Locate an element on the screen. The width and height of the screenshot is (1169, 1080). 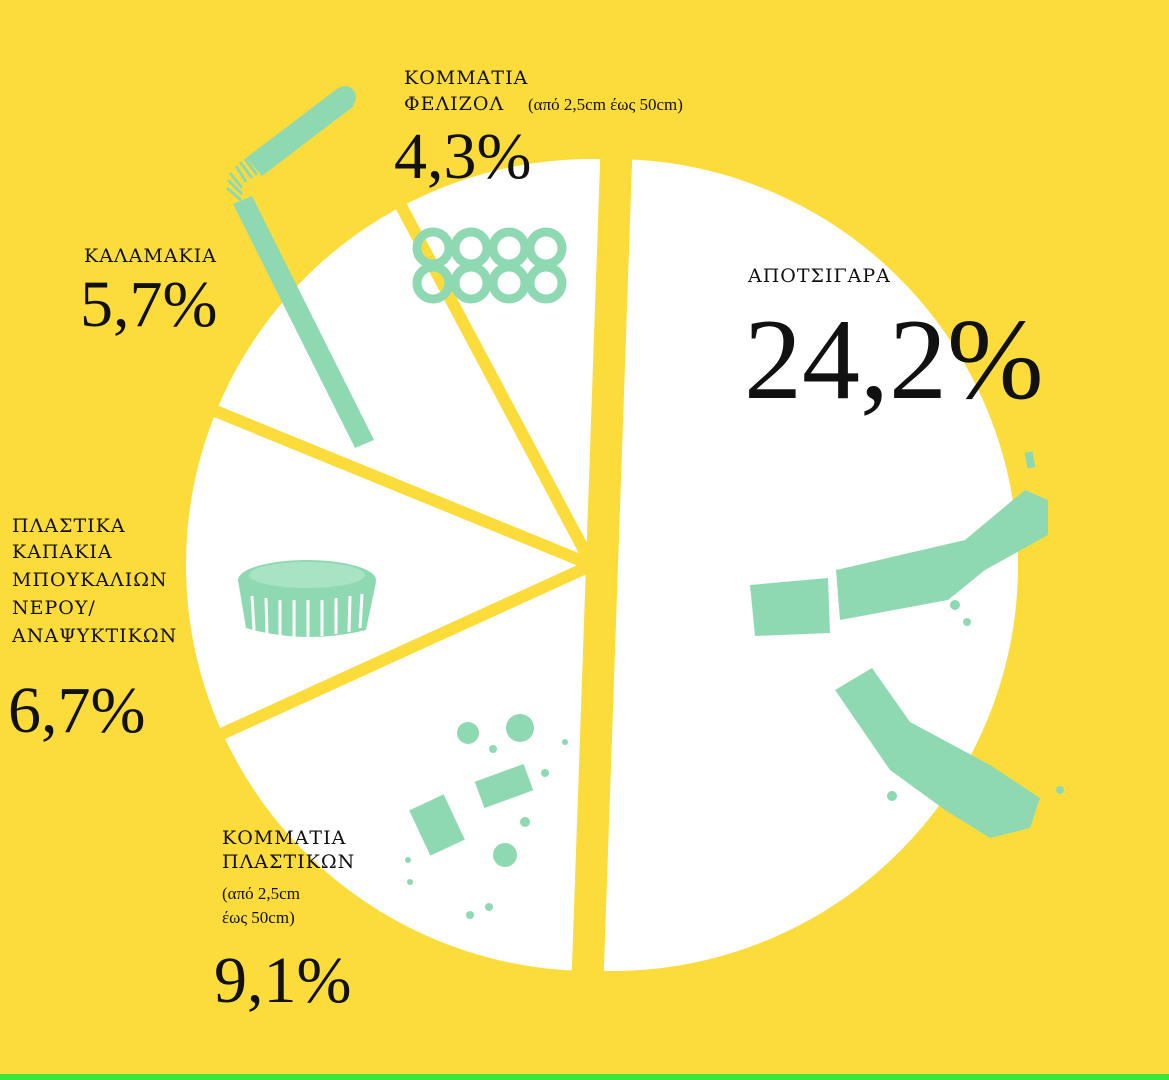
caps-label-line3: ΜΠΟΥΚΑΛΙΩΝ is located at coordinates (90, 580).